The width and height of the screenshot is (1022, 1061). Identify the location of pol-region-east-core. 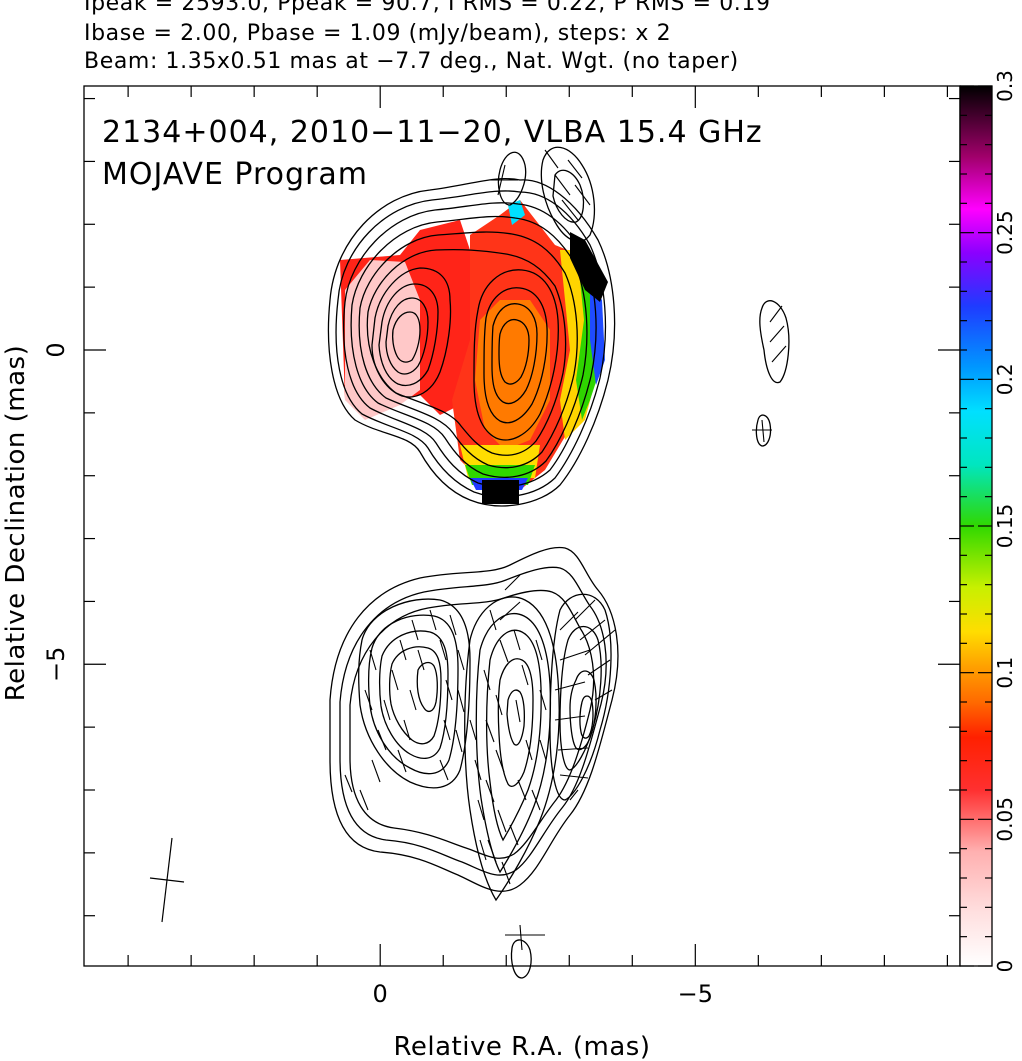
(382, 340).